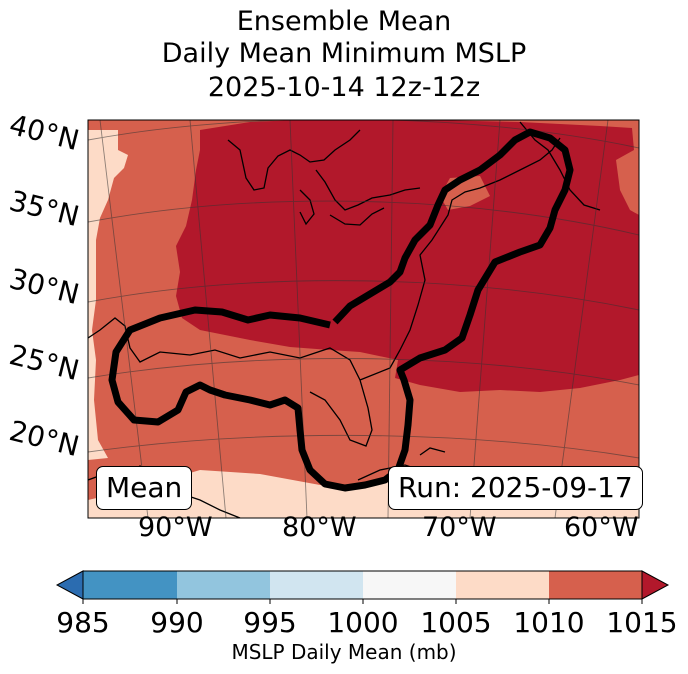  What do you see at coordinates (144, 488) in the screenshot?
I see `mean-badge: Mean` at bounding box center [144, 488].